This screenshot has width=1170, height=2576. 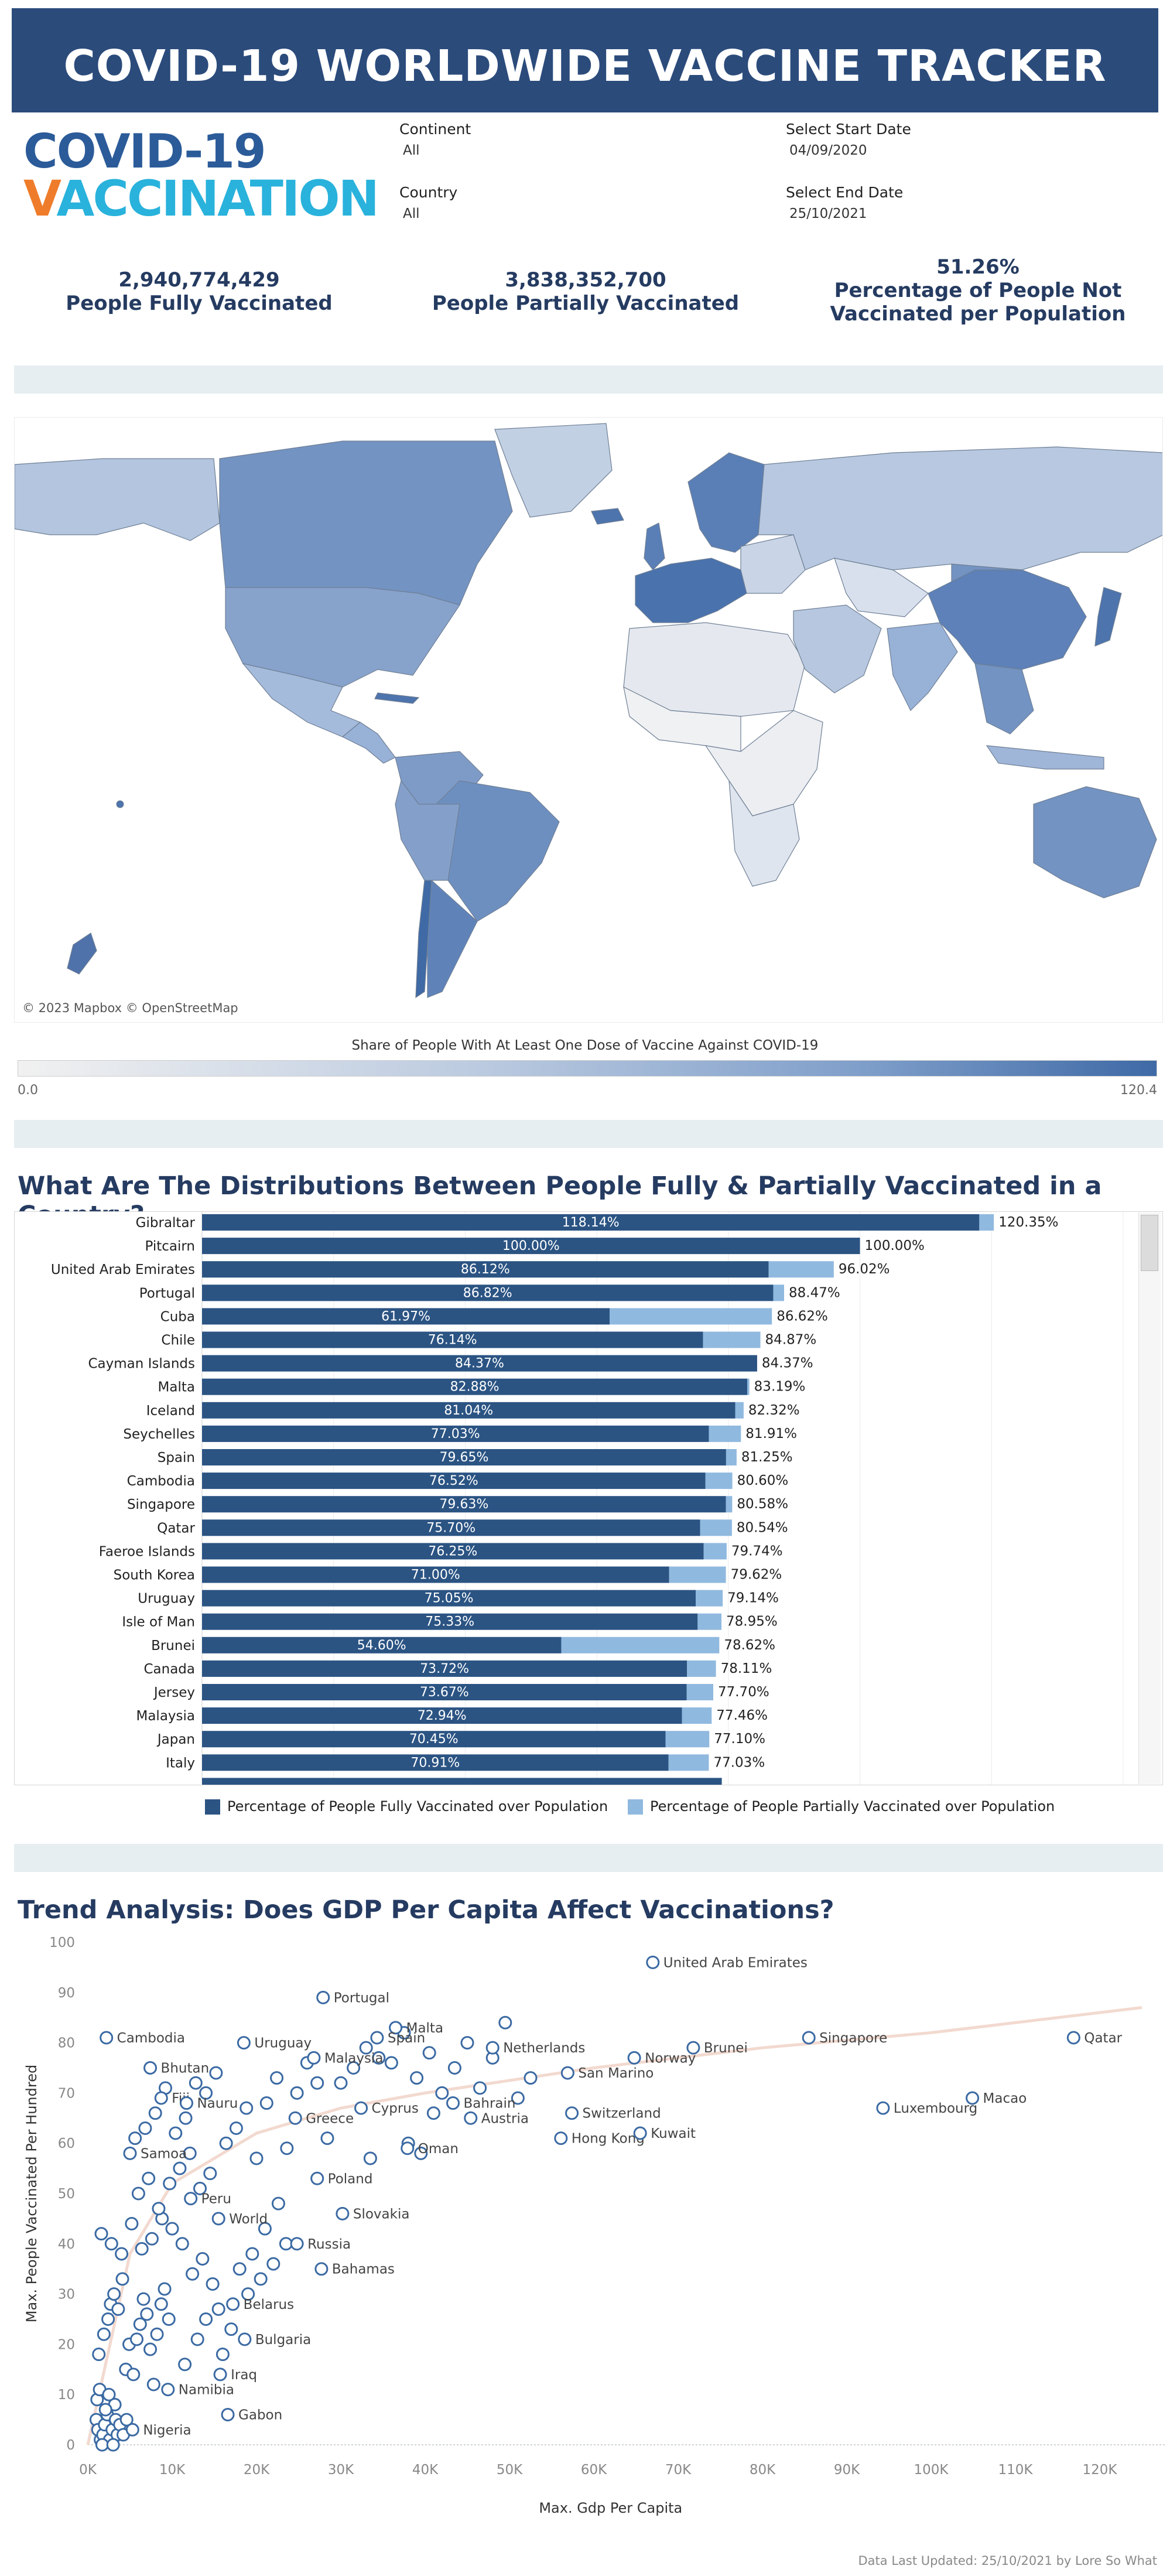 What do you see at coordinates (654, 546) in the screenshot?
I see `map-uk` at bounding box center [654, 546].